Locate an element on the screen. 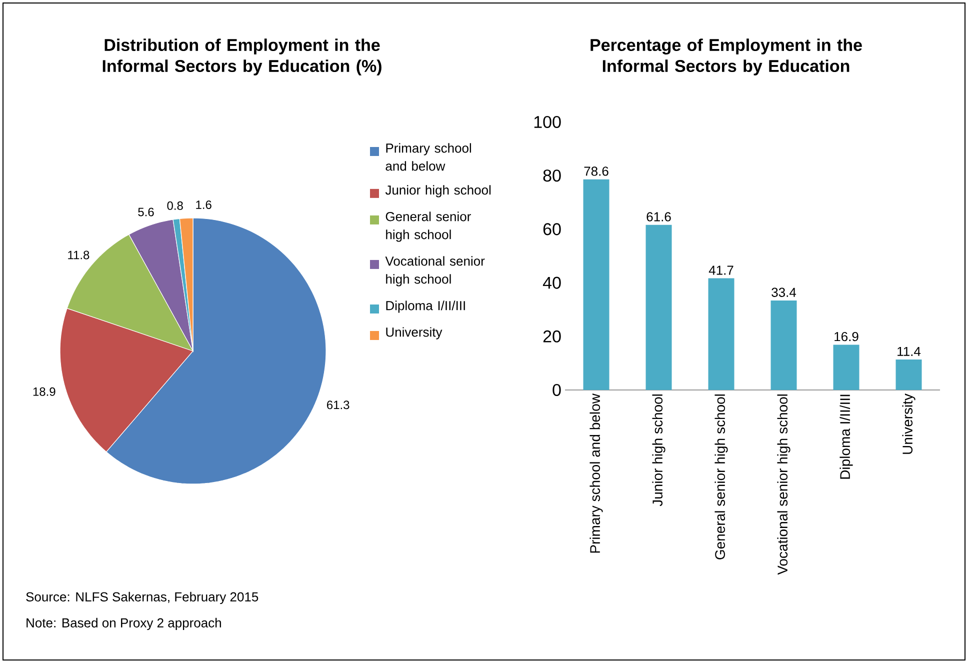 The height and width of the screenshot is (663, 968). data-label: 11.8 is located at coordinates (79, 255).